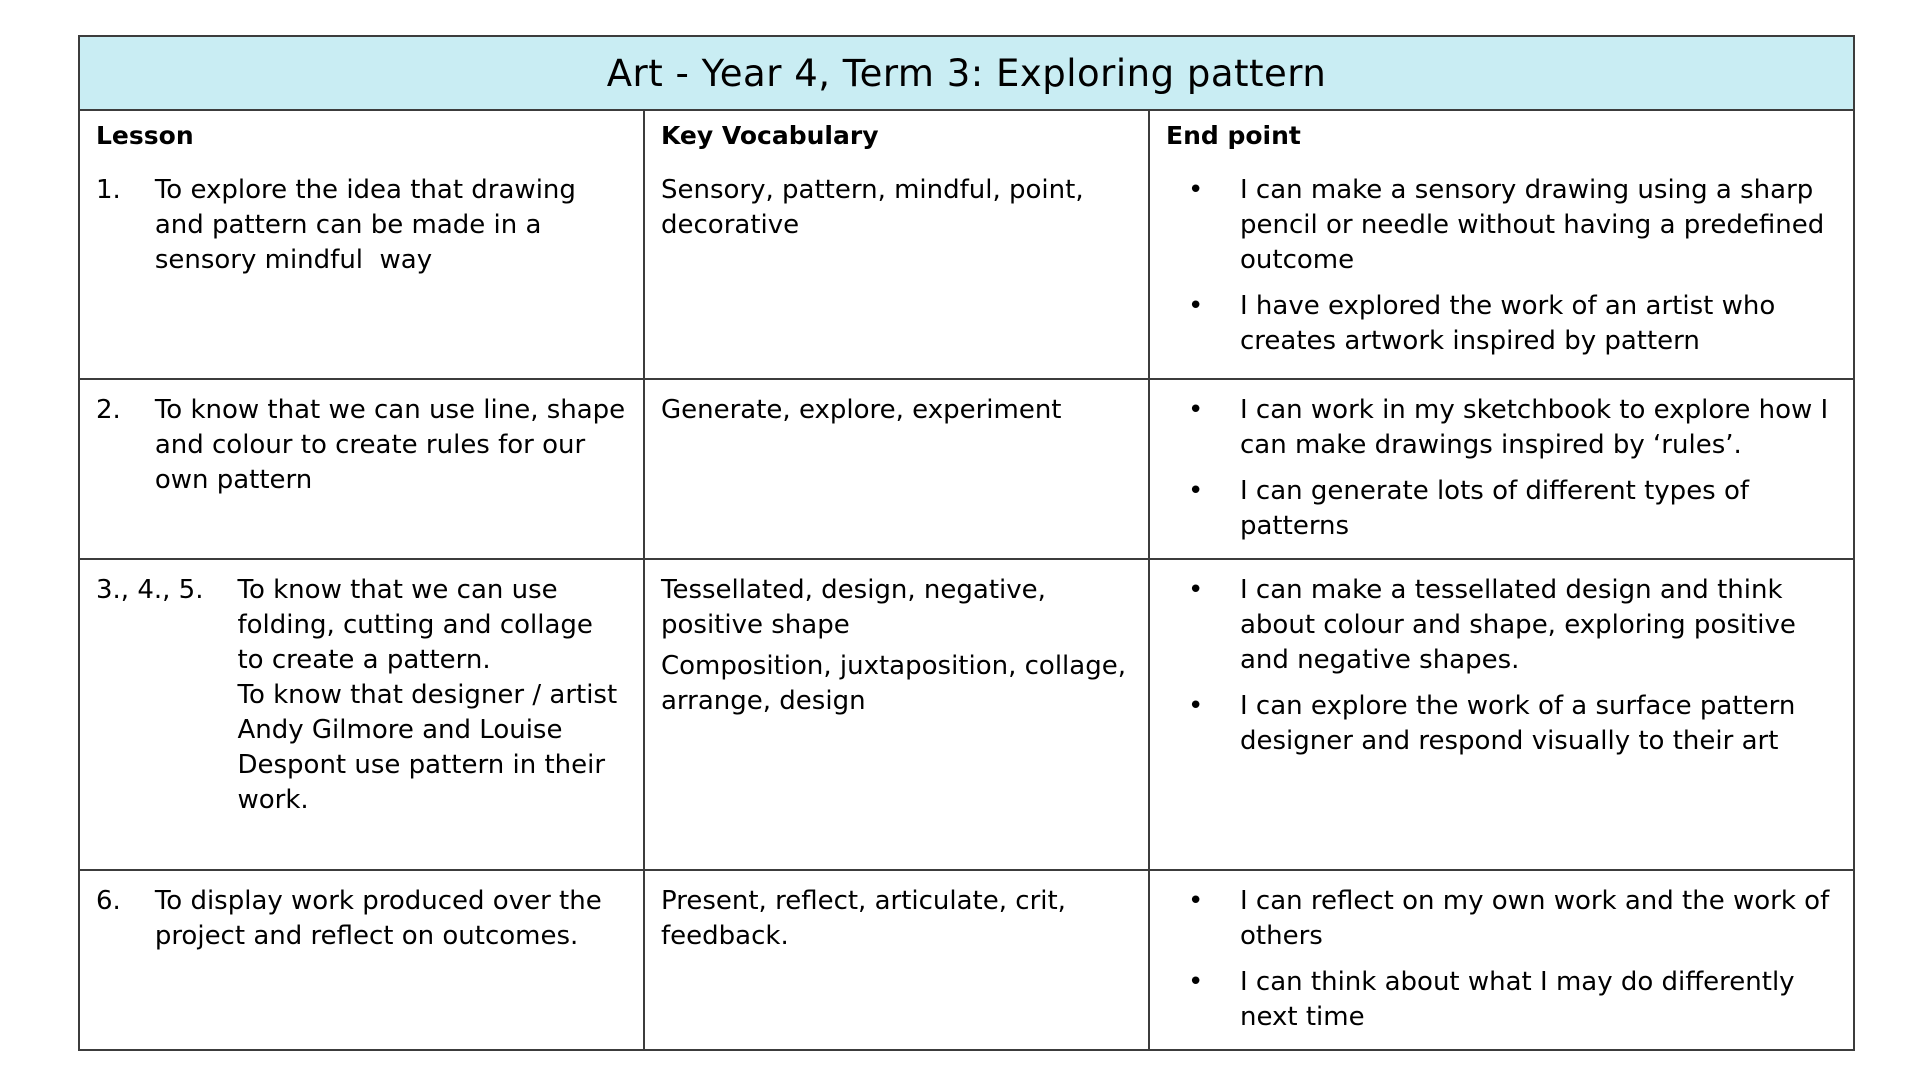  What do you see at coordinates (108, 901) in the screenshot?
I see `lesson-number: 6.` at bounding box center [108, 901].